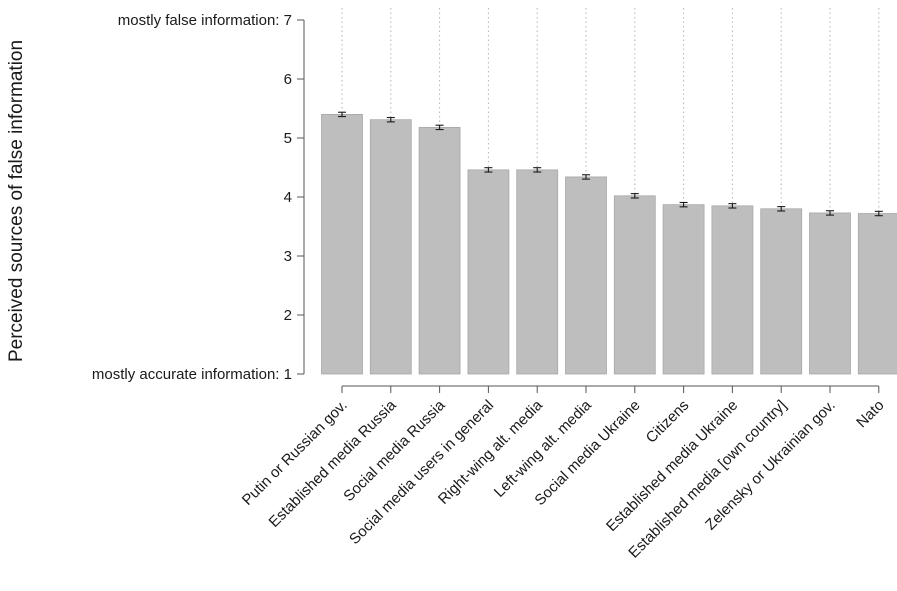 The image size is (897, 591). What do you see at coordinates (288, 315) in the screenshot?
I see `y-tick-label: 2` at bounding box center [288, 315].